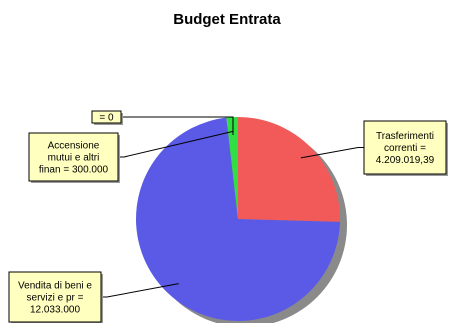  I want to click on slice-label: = 0, so click(107, 117).